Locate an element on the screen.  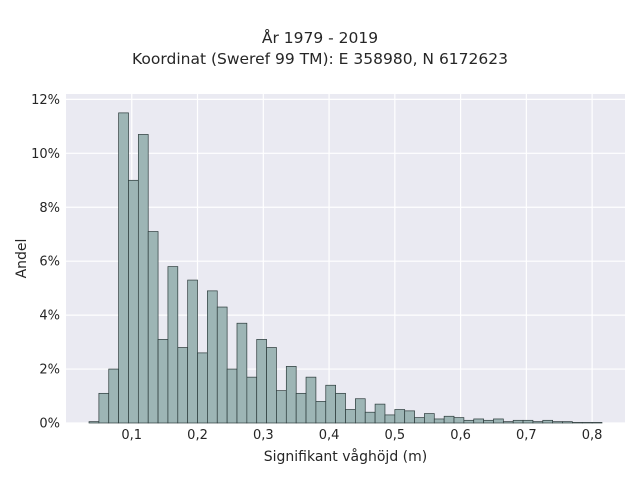
x-tick-label: 0,3 is located at coordinates (263, 435).